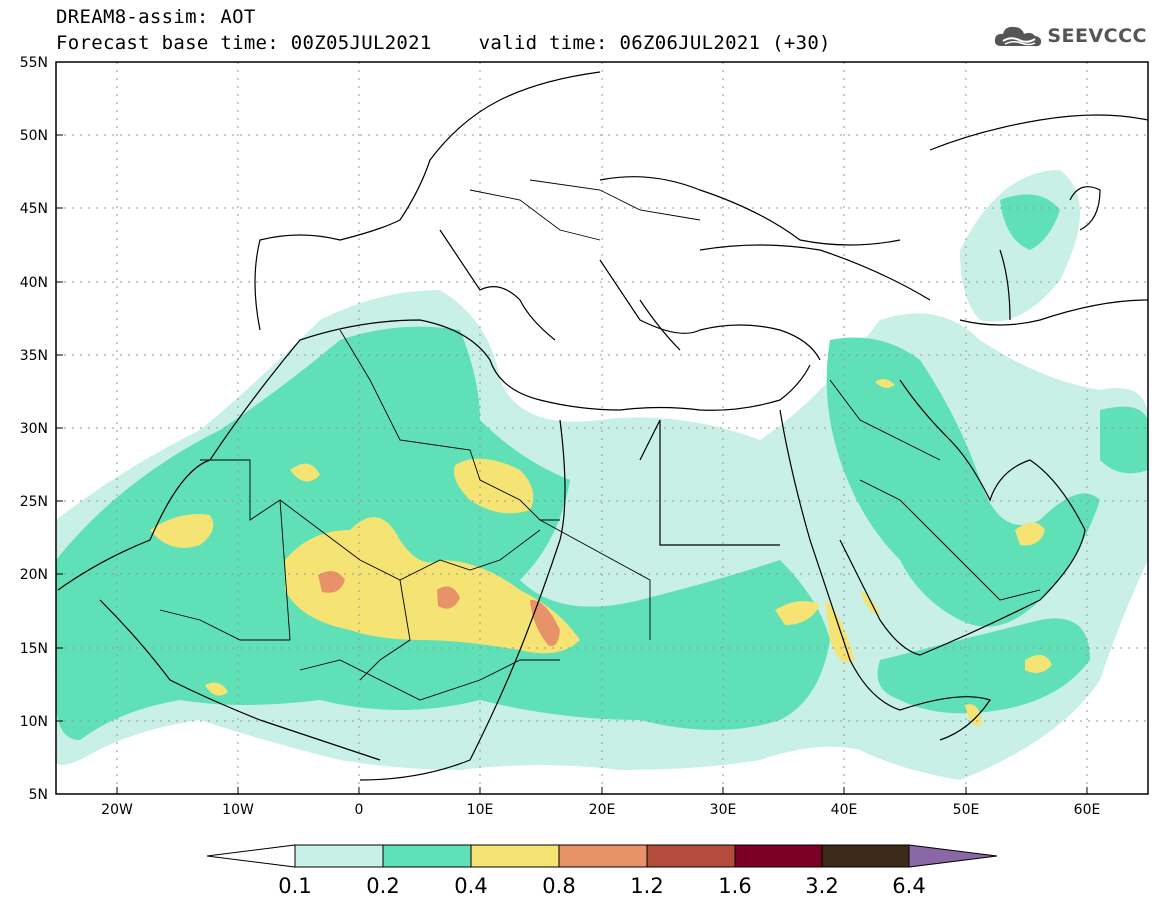  I want to click on lat-label-30N: 30N, so click(34, 429).